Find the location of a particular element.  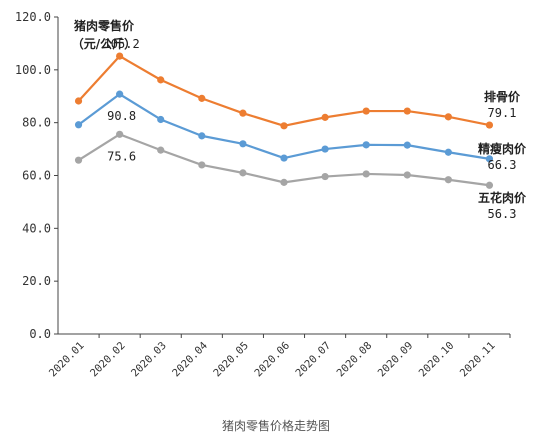

series-name-label: 五花肉价 is located at coordinates (502, 197).